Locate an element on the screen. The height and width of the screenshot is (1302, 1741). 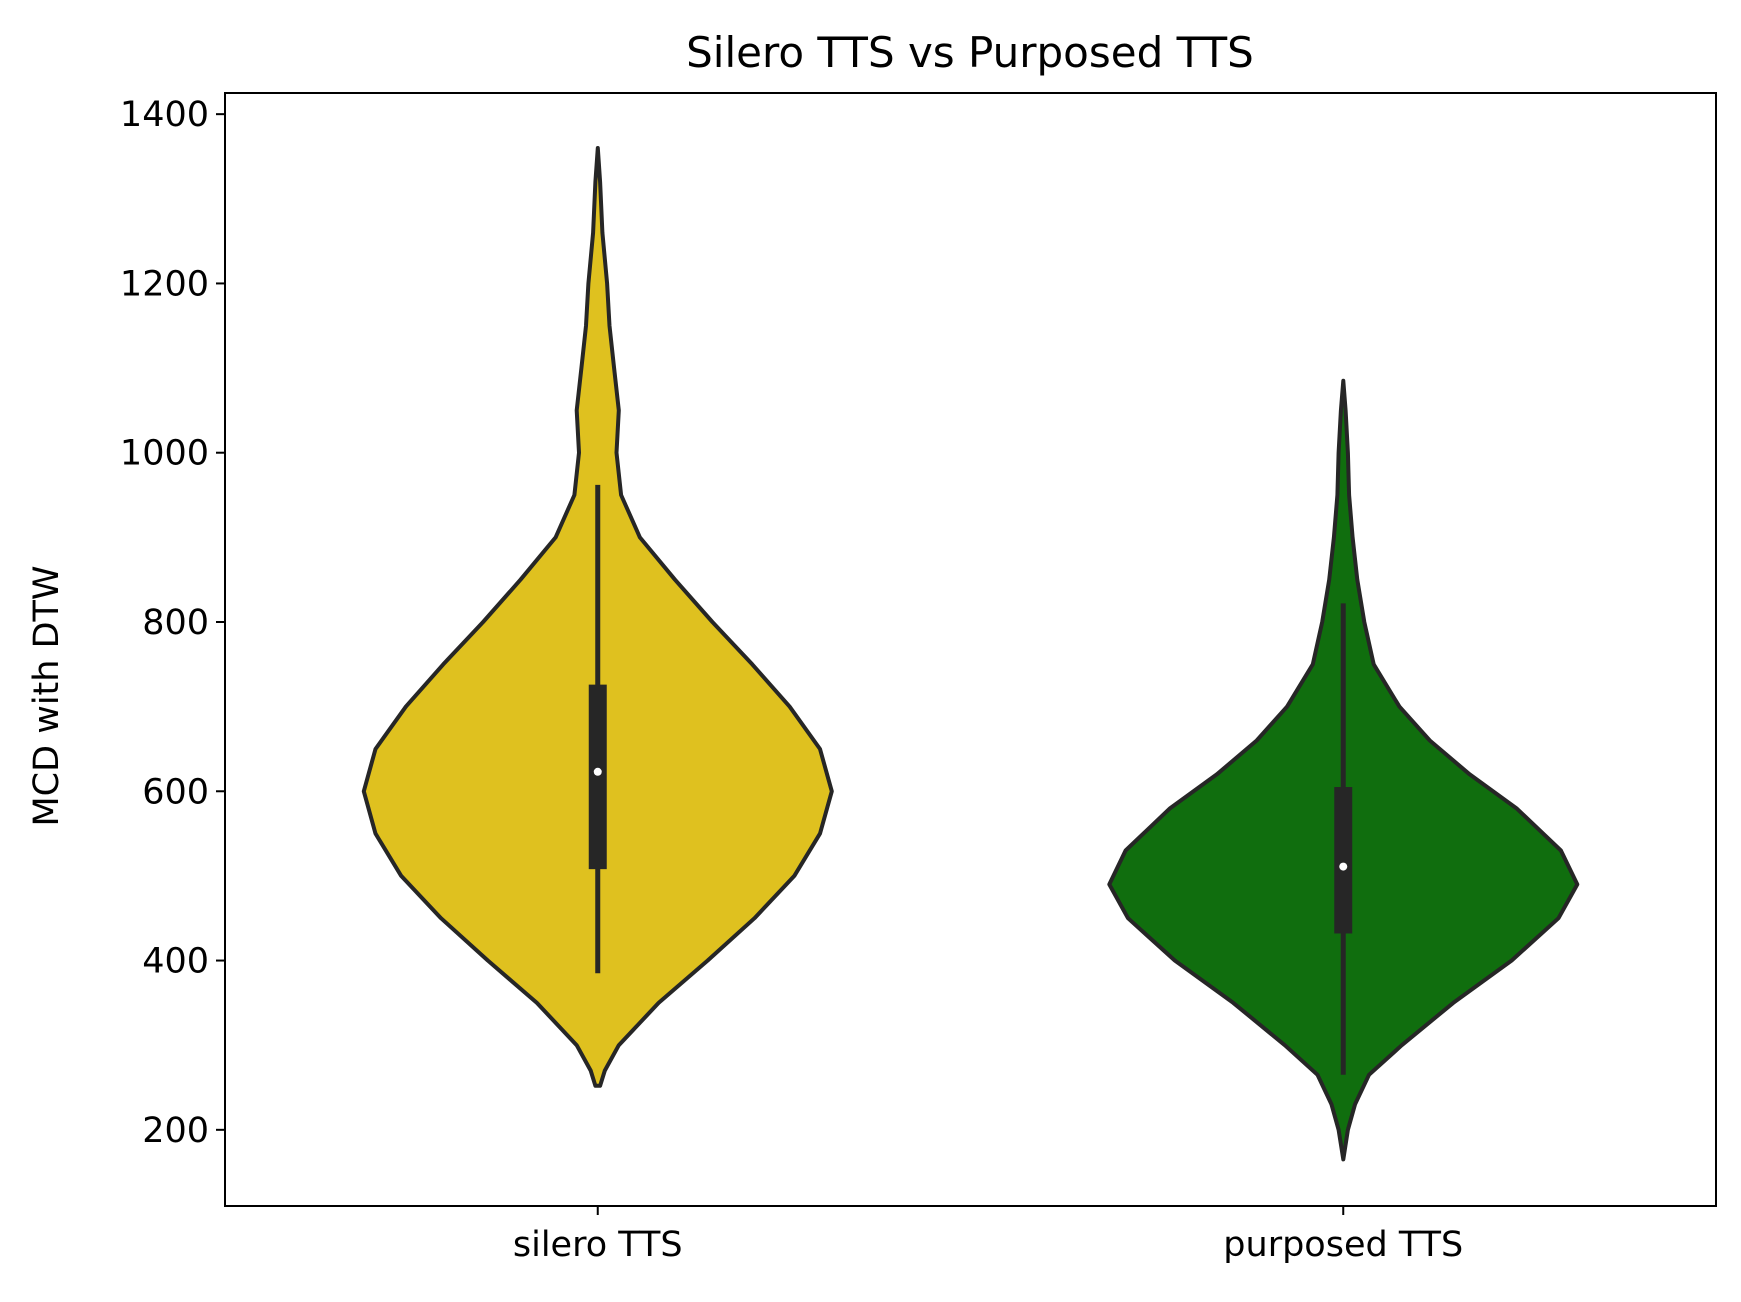
x-tick-label: silero TTS is located at coordinates (598, 1245).